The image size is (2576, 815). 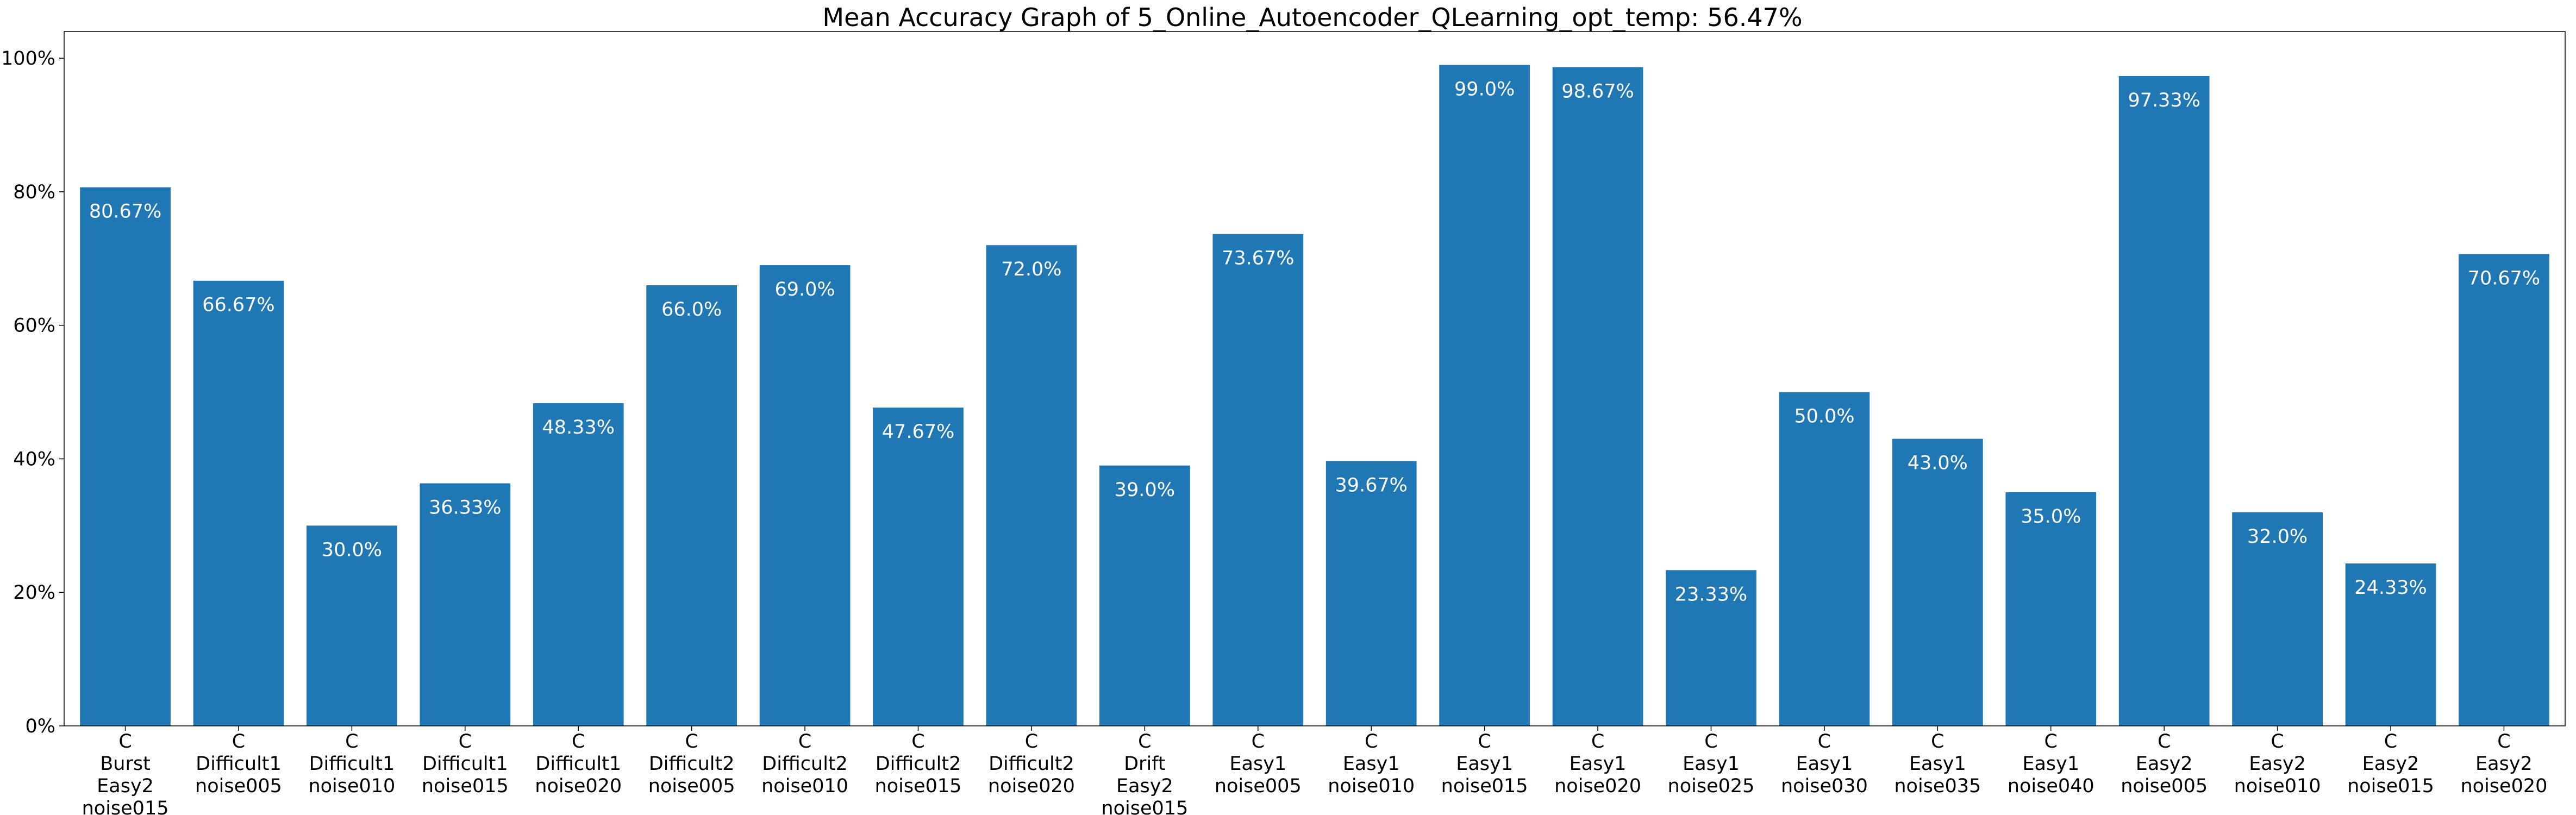 I want to click on bar-value-label-6: 69.0%, so click(x=805, y=289).